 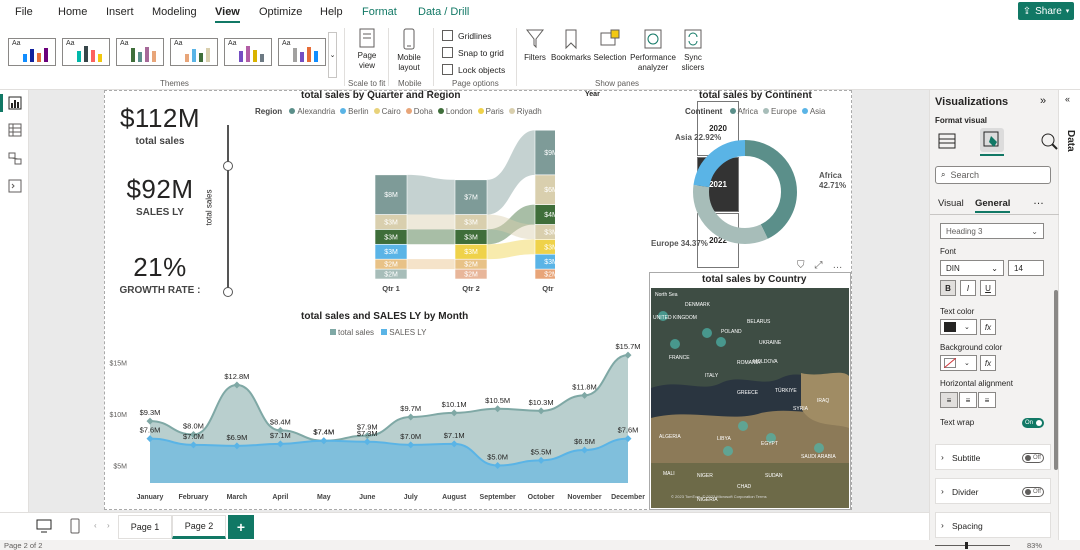 I want to click on total-sales-slider-track, so click(x=228, y=208).